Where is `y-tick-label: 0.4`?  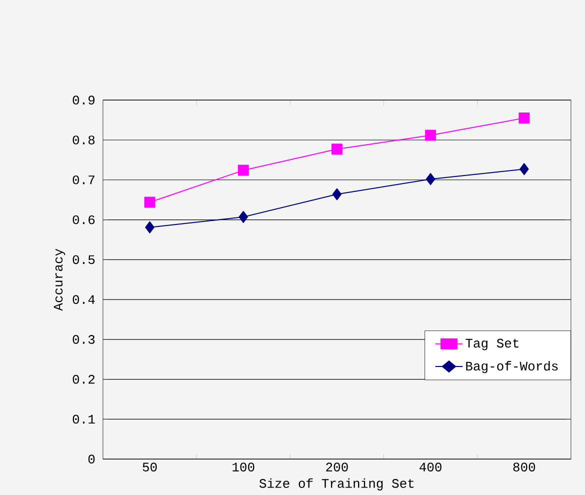
y-tick-label: 0.4 is located at coordinates (83, 299).